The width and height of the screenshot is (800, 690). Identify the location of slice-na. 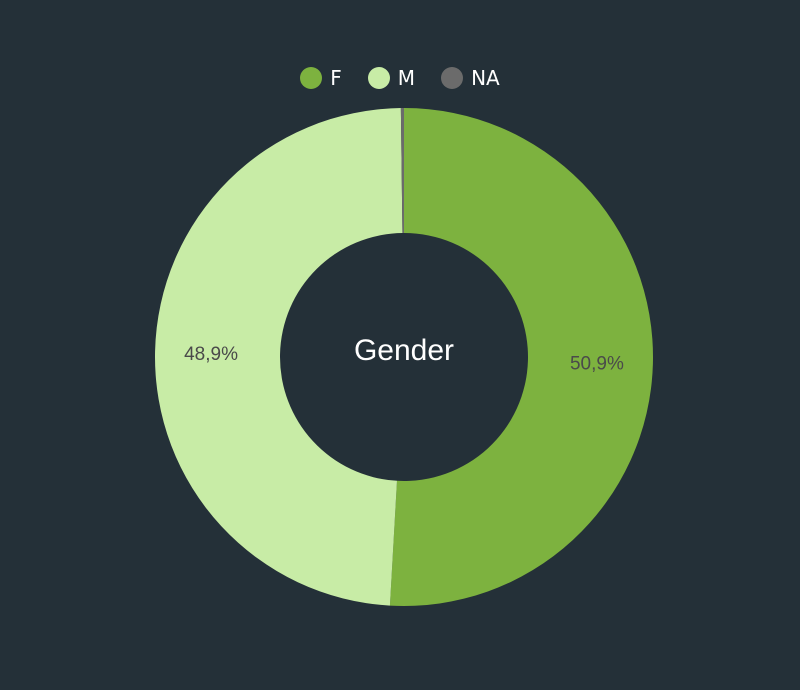
(402, 171).